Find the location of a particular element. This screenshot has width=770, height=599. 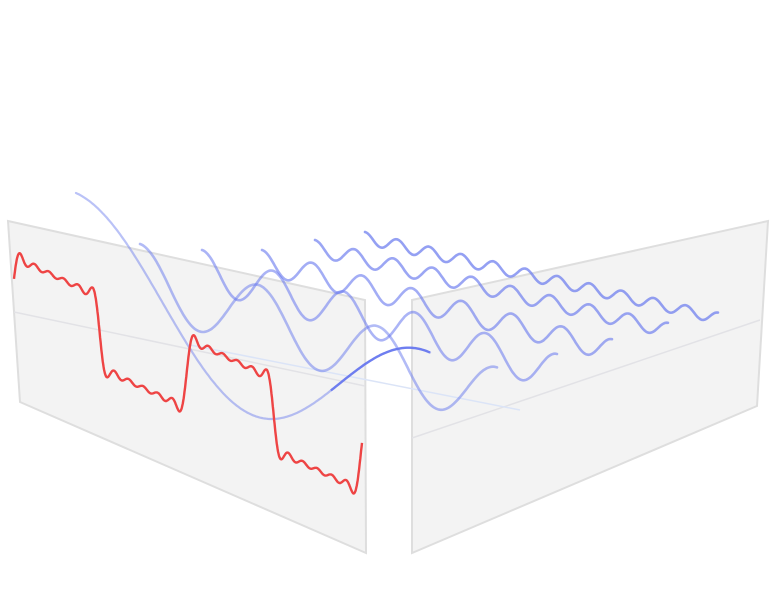

floor-axis is located at coordinates (355, 377).